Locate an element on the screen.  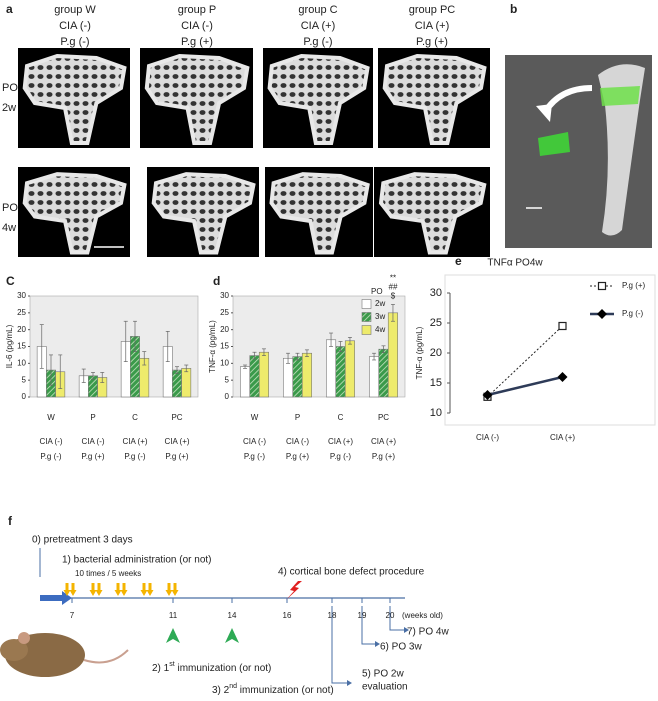
week-unit: (weeks old) is located at coordinates (422, 615).